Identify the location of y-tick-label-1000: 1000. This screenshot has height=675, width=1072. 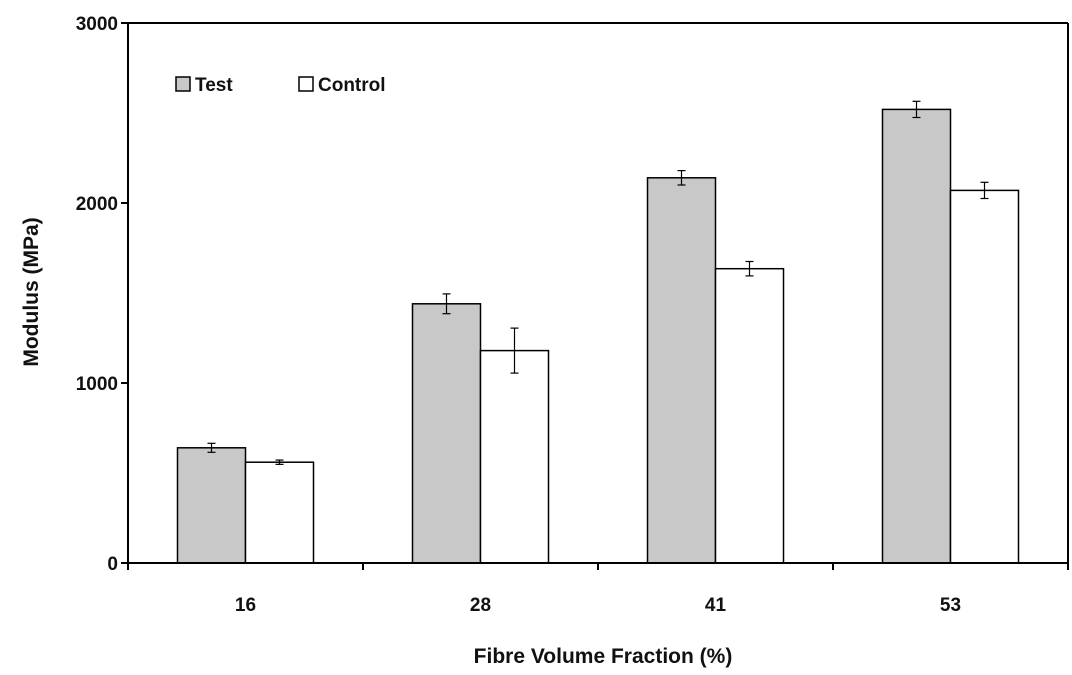
(97, 384).